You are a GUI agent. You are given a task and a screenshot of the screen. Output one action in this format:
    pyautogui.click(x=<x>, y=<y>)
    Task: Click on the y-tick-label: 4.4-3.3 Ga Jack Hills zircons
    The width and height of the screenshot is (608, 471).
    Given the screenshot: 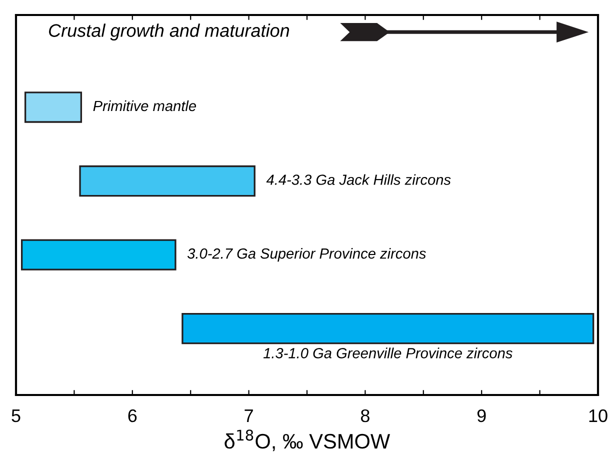 What is the action you would take?
    pyautogui.click(x=358, y=179)
    